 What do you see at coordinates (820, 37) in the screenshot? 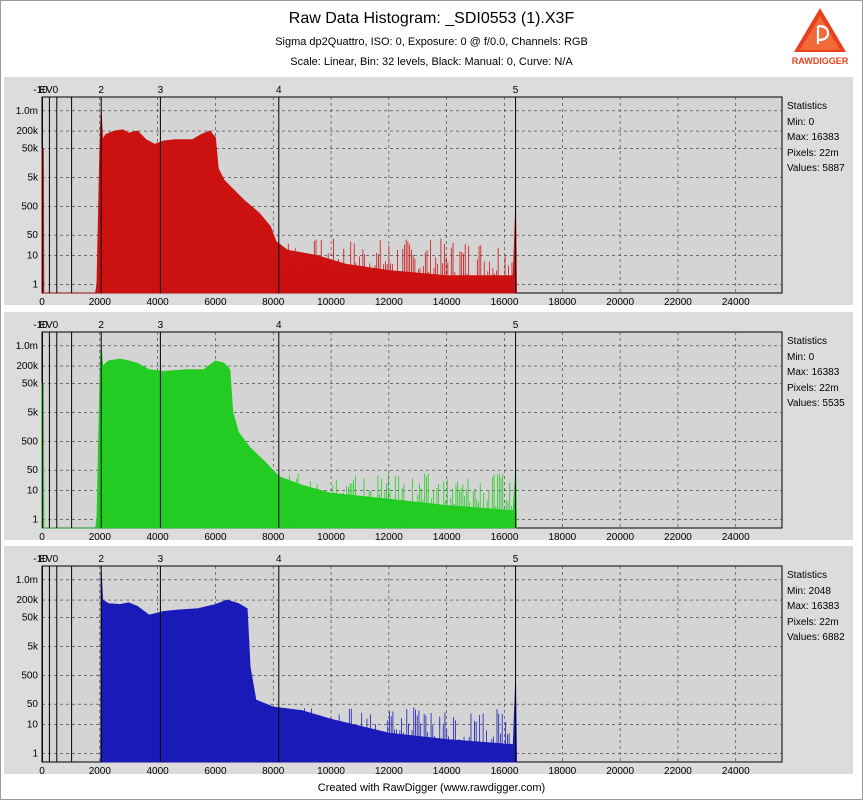
I see `rawdigger-logo-icon: RAWDIGGER` at bounding box center [820, 37].